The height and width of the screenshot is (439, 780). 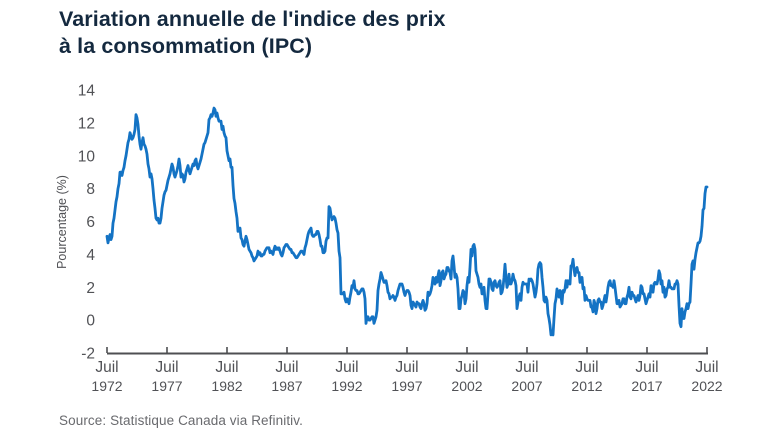 I want to click on y-tick-label: 4, so click(x=90, y=255).